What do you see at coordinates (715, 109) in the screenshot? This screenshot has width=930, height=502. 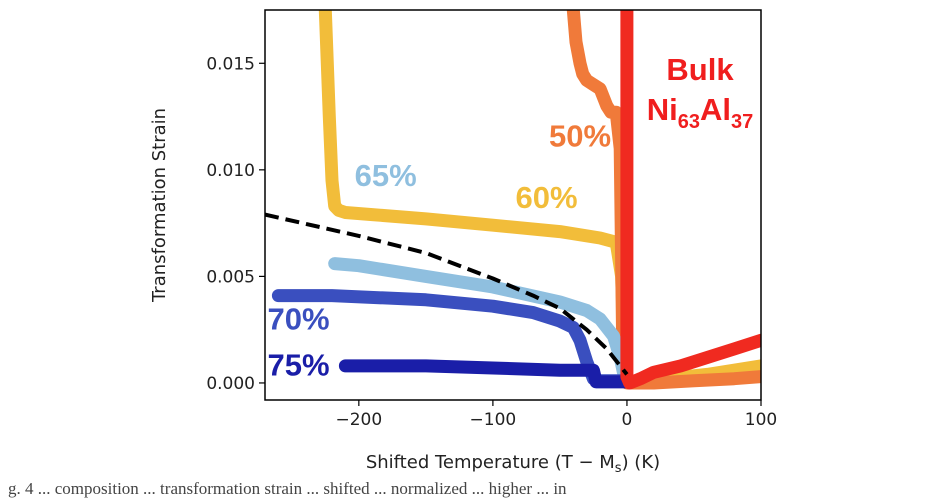 I see `bulk-al: Al` at bounding box center [715, 109].